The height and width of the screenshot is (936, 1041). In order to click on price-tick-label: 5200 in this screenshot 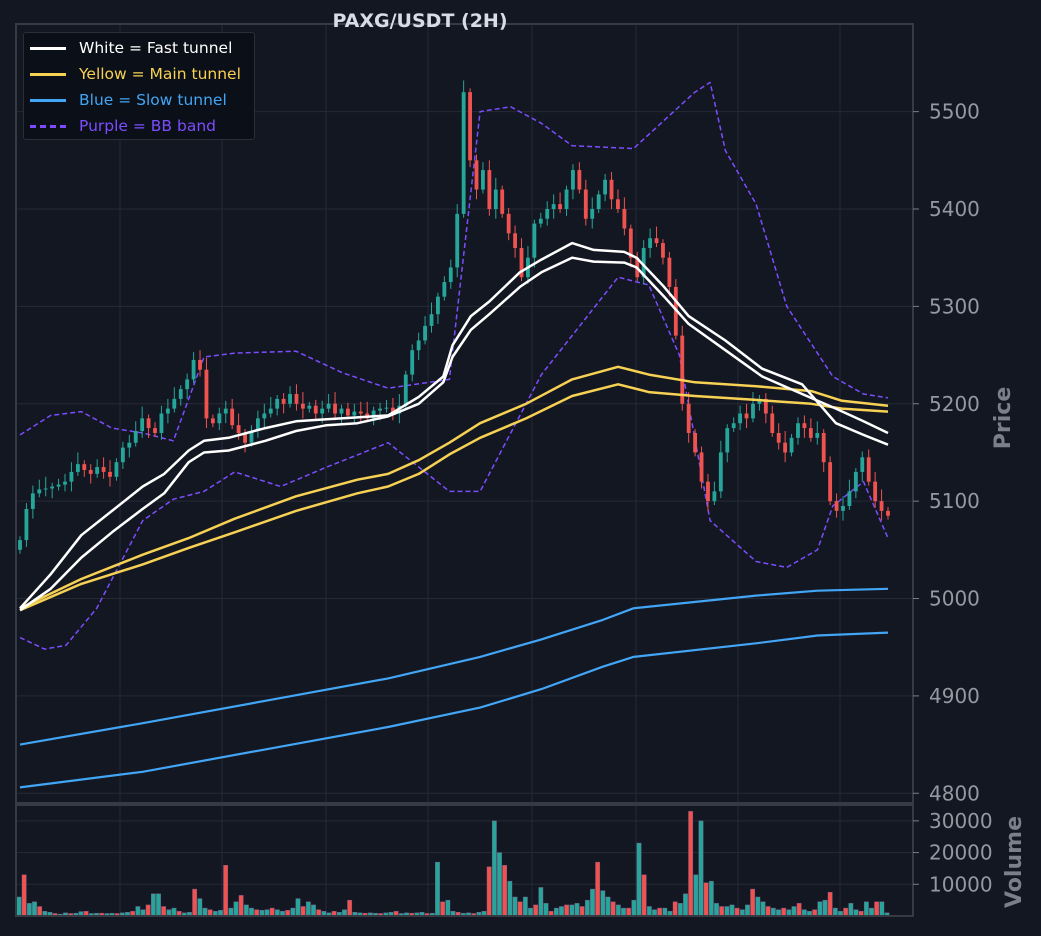, I will do `click(954, 404)`.